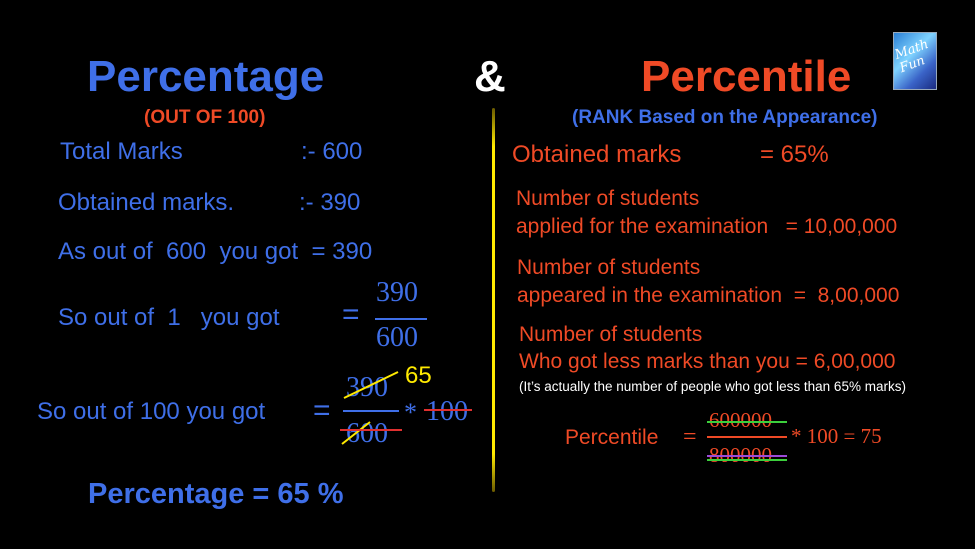 The height and width of the screenshot is (549, 975). What do you see at coordinates (206, 76) in the screenshot?
I see `left-title: Percentage` at bounding box center [206, 76].